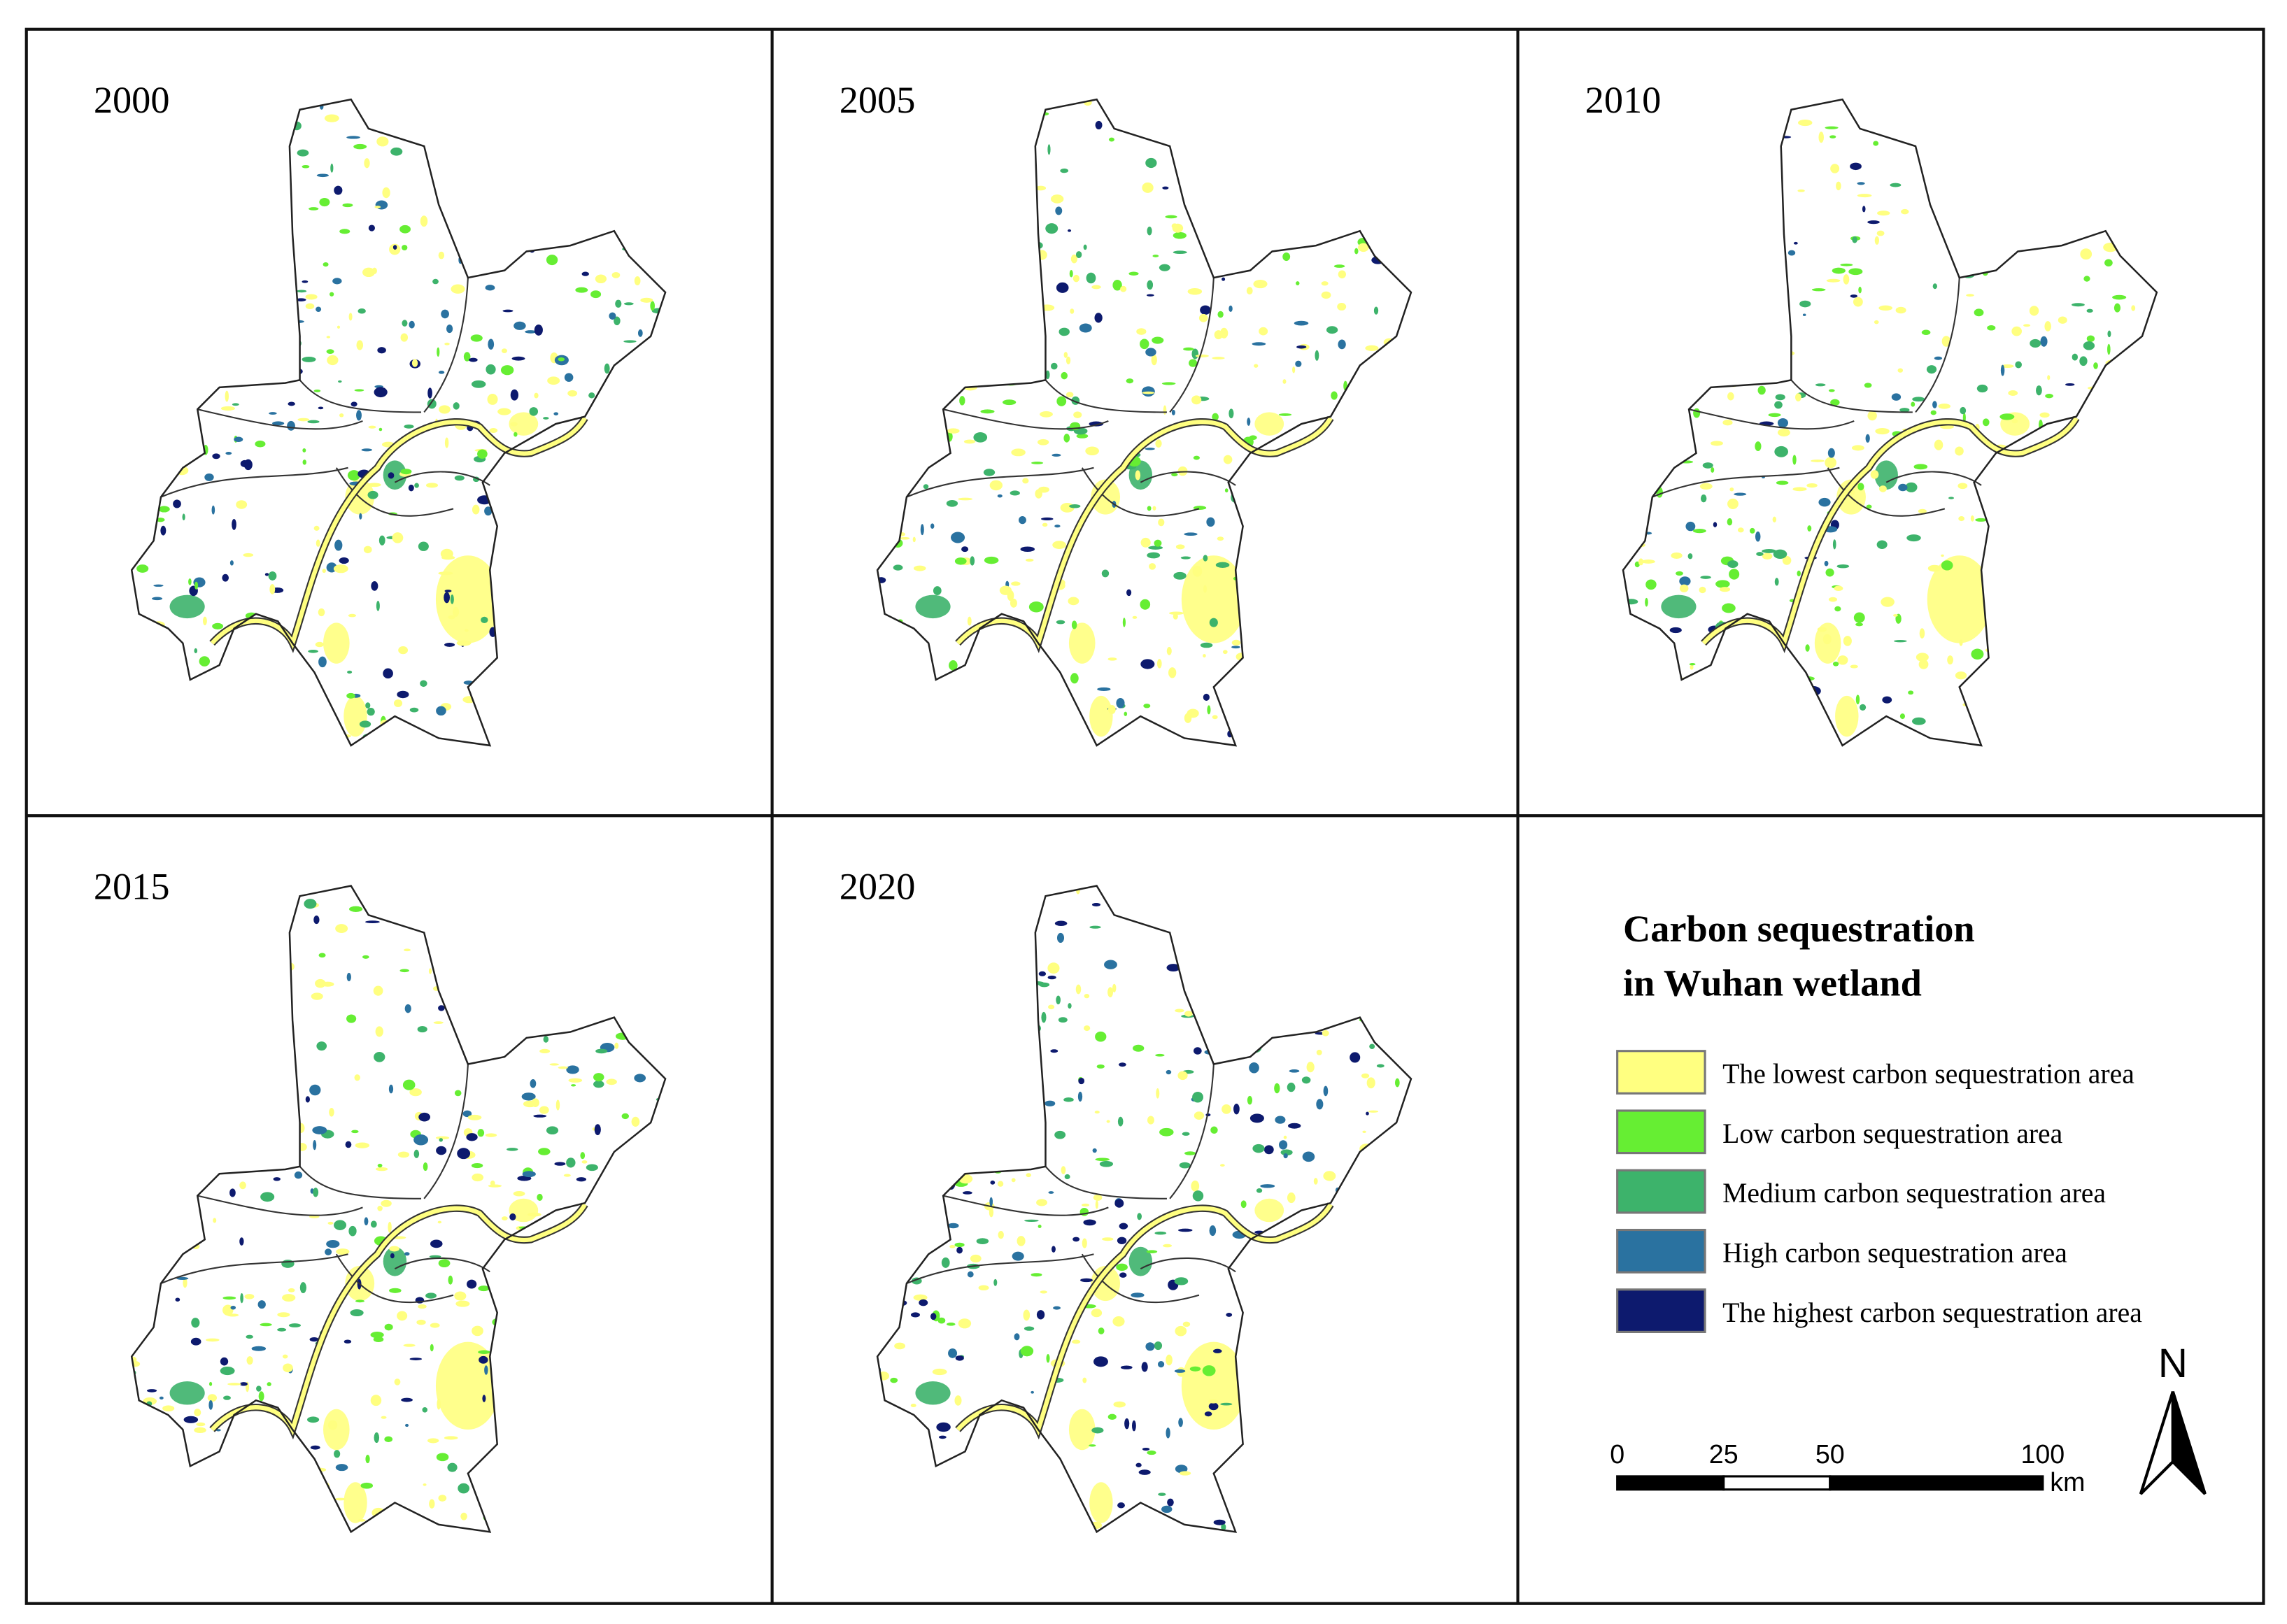  I want to click on legend-label: The lowest carbon sequestration area, so click(1928, 1075).